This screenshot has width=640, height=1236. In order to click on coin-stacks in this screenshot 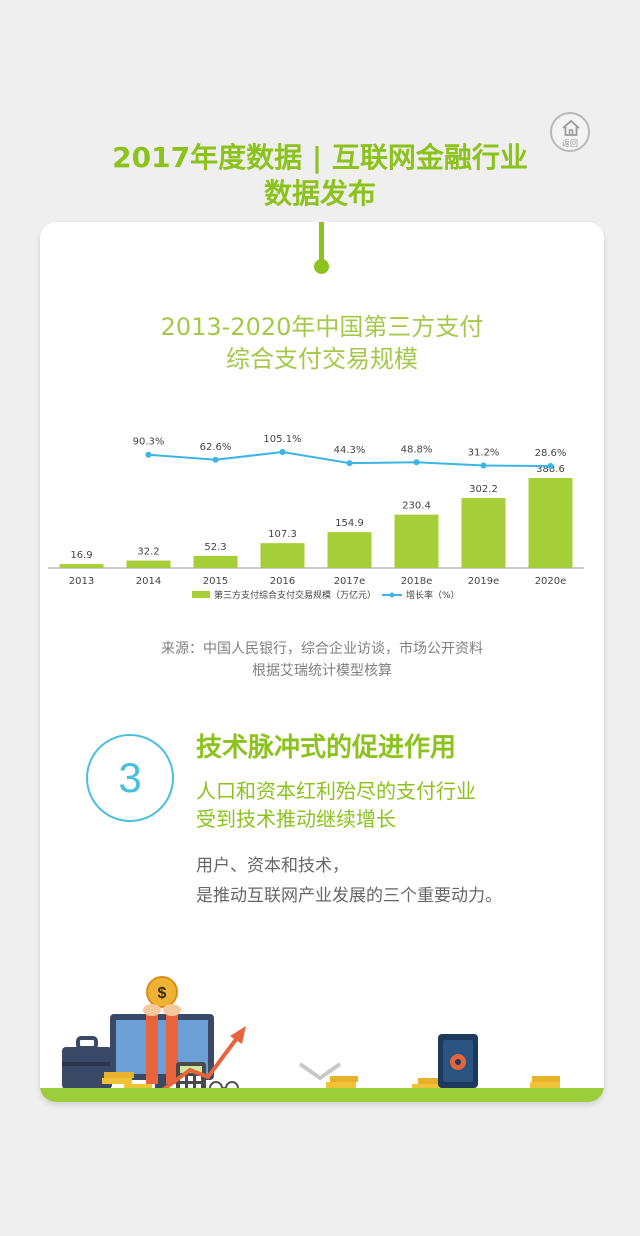, I will do `click(331, 1081)`.